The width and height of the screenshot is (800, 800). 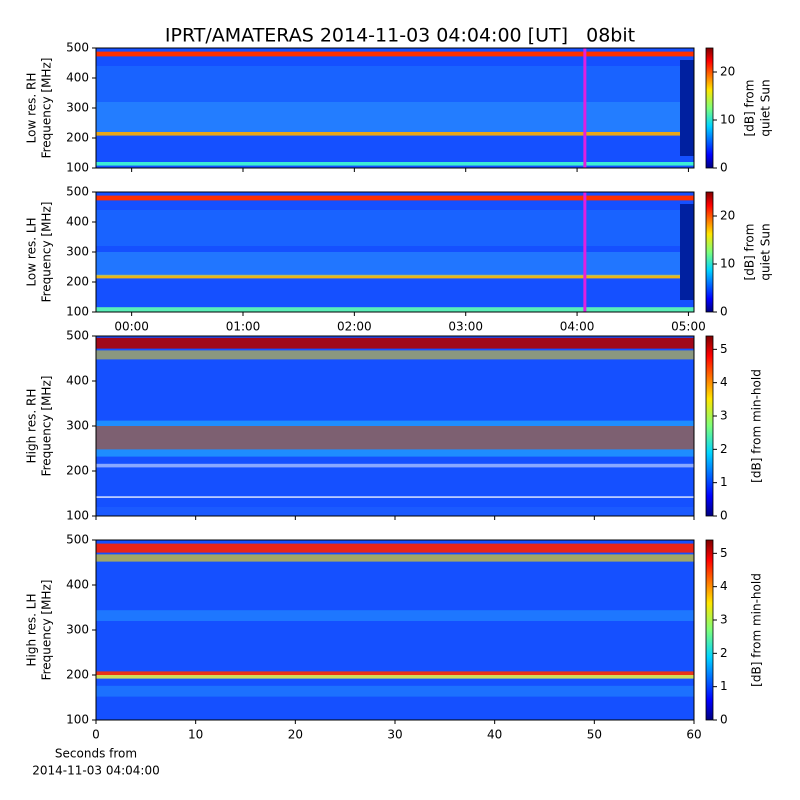 I want to click on y-axis-label: Low res. RH, so click(x=32, y=108).